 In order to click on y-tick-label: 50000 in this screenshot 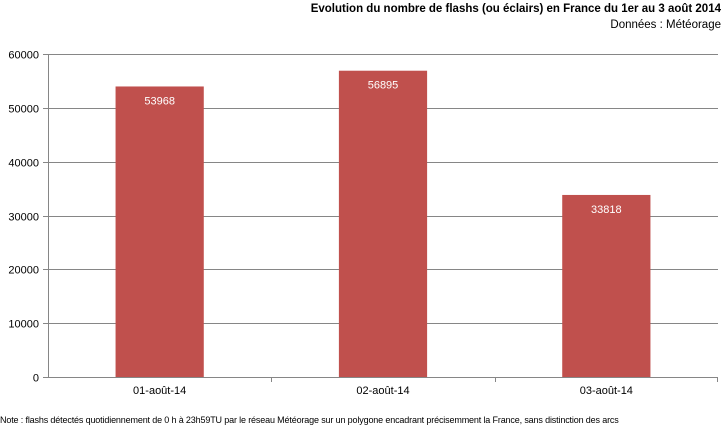, I will do `click(23, 110)`.